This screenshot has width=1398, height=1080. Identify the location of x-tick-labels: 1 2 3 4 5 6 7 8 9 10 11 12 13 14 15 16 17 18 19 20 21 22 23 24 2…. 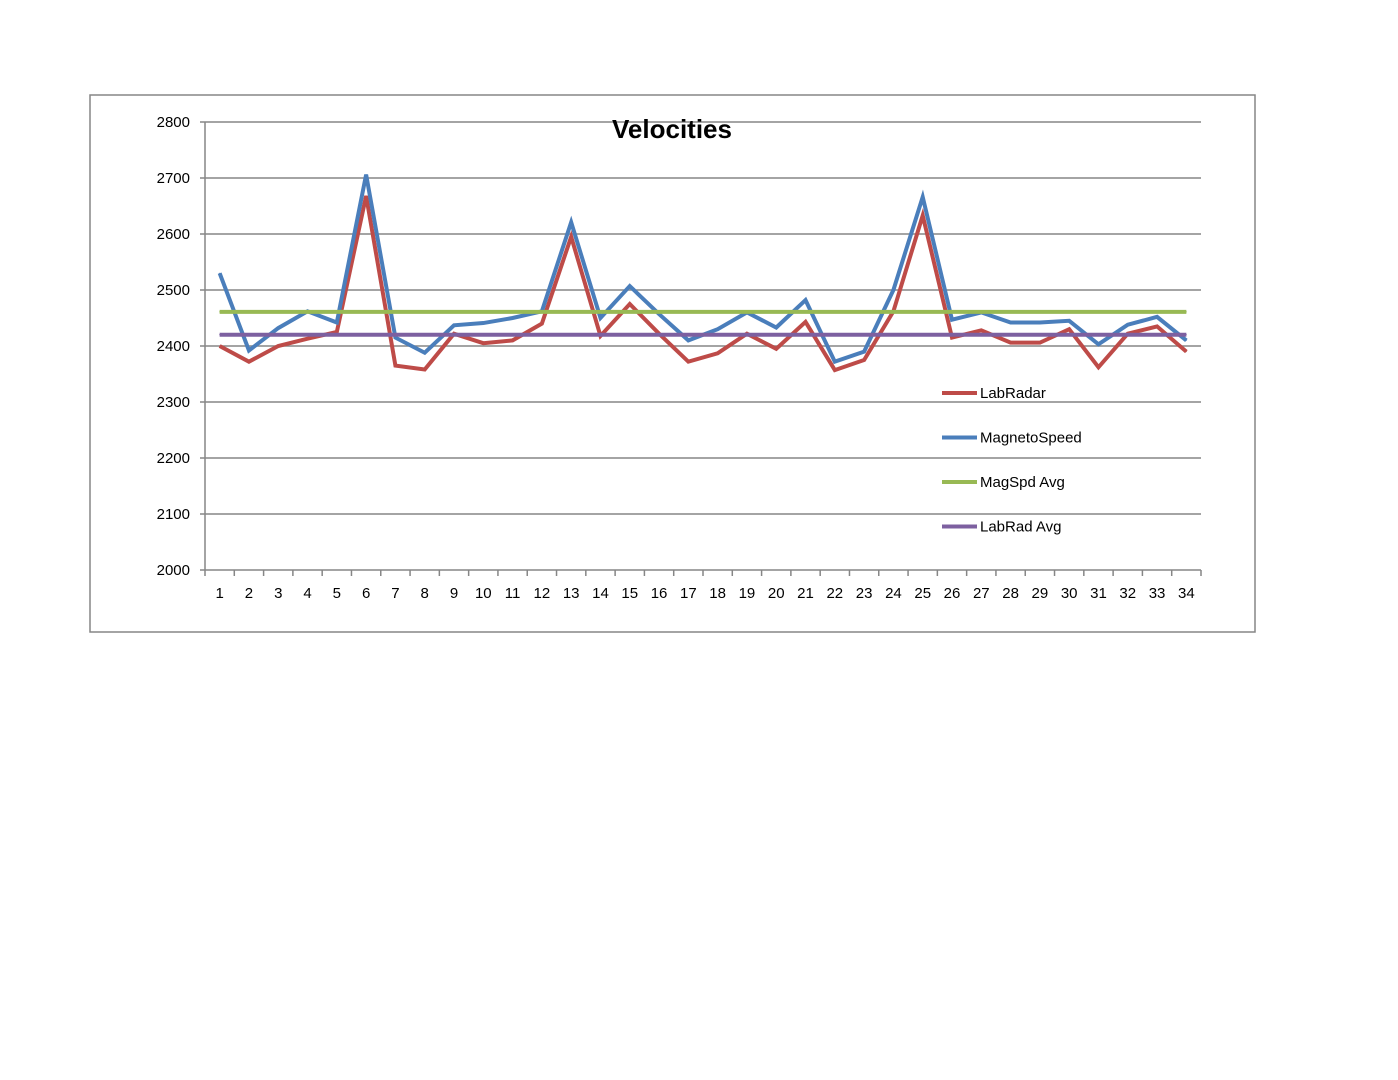
(704, 593).